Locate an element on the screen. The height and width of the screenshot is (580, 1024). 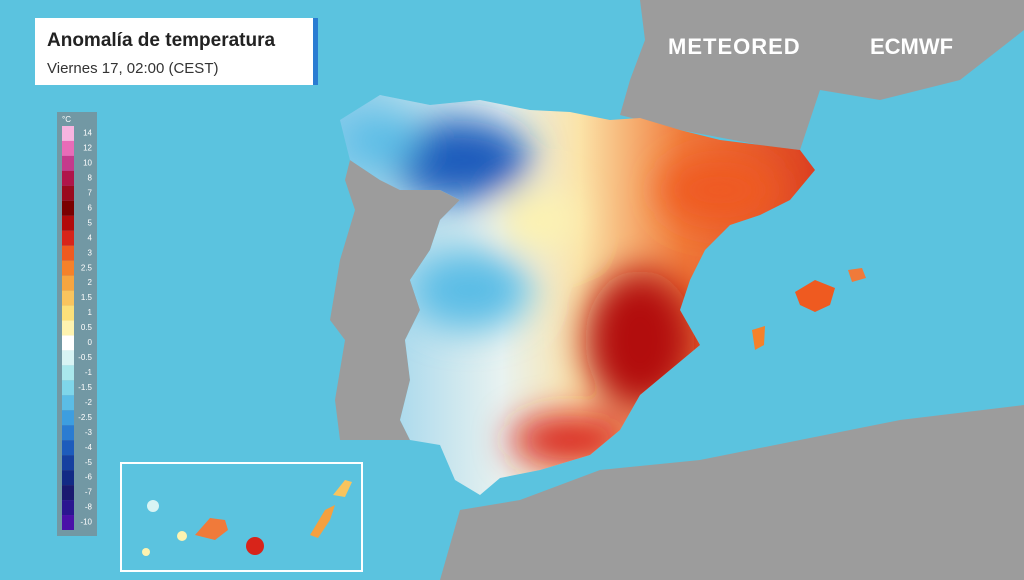
legend-label: -2.5 is located at coordinates (85, 417).